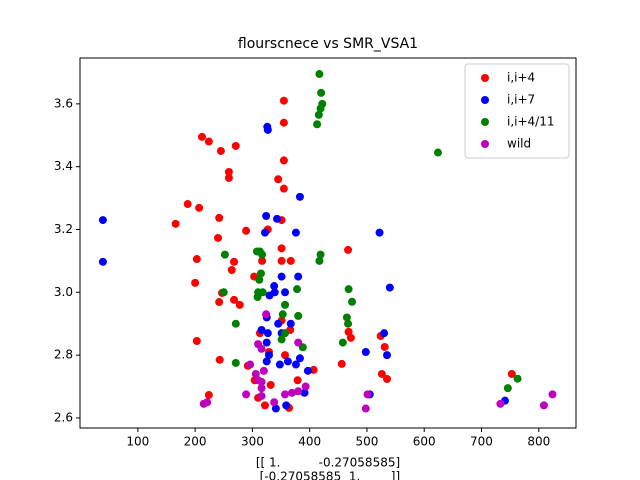 The height and width of the screenshot is (480, 640). I want to click on x-tick-label: 300, so click(252, 442).